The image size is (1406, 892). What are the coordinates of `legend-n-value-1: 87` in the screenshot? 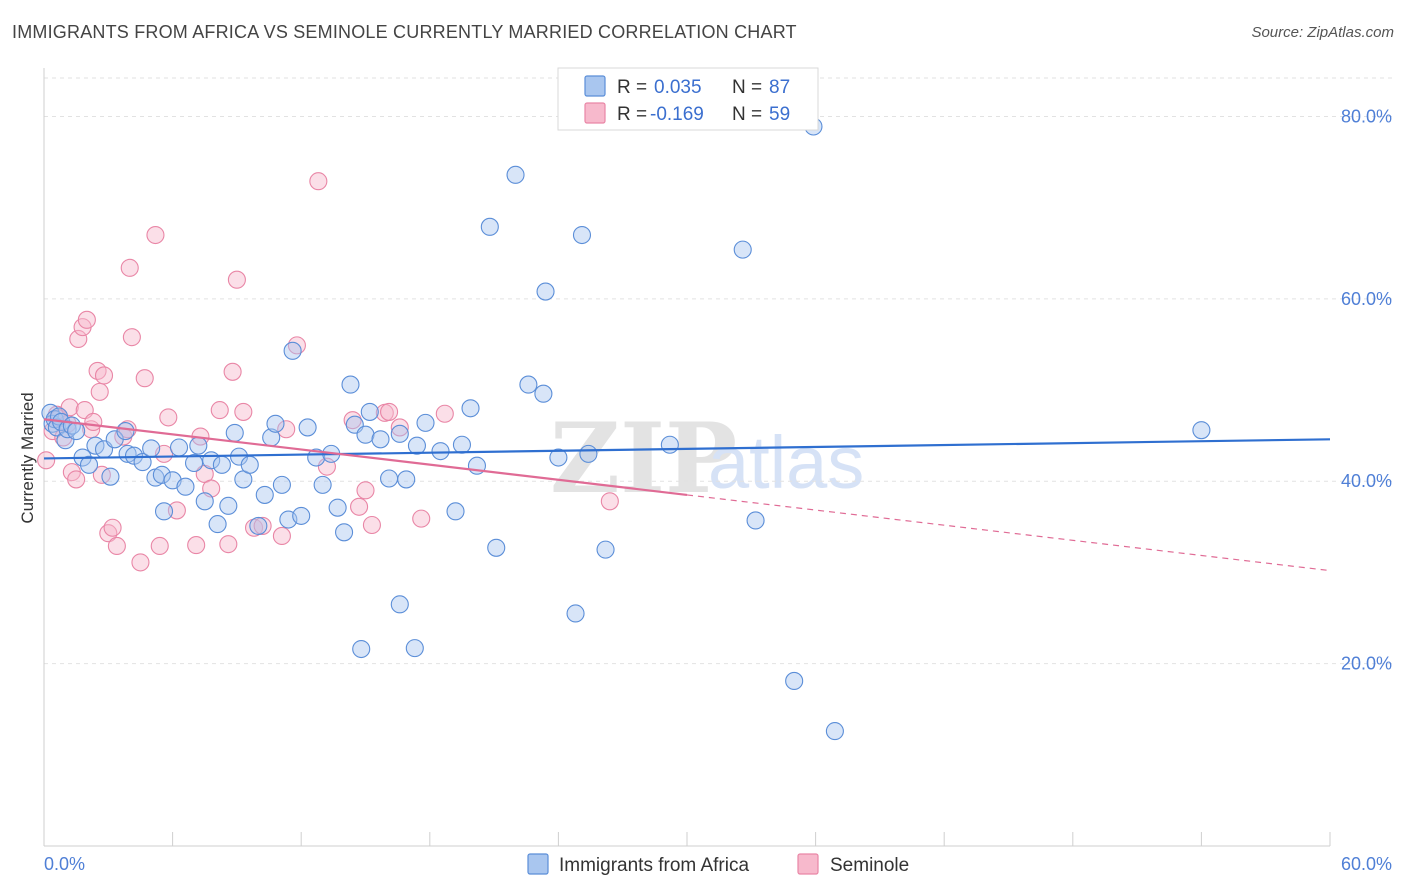 It's located at (779, 87).